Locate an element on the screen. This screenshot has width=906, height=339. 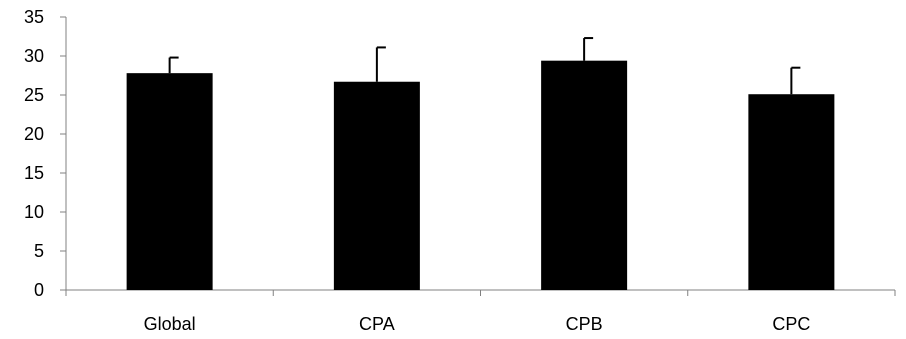
y-tick-label: 20 is located at coordinates (34, 134).